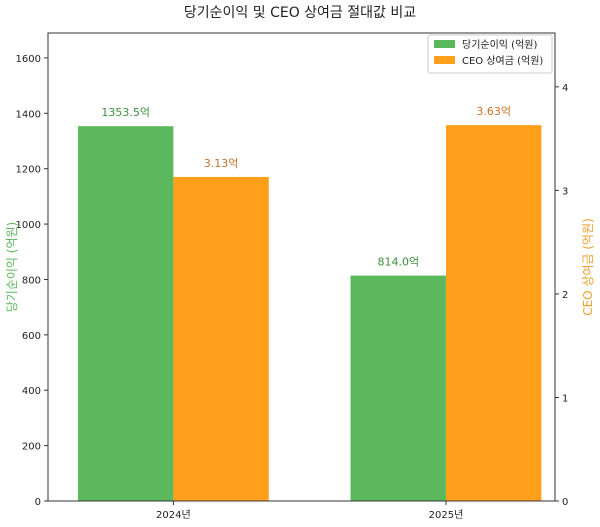 This screenshot has height=527, width=600. Describe the element at coordinates (398, 388) in the screenshot. I see `bar-net-income-2025년` at that location.